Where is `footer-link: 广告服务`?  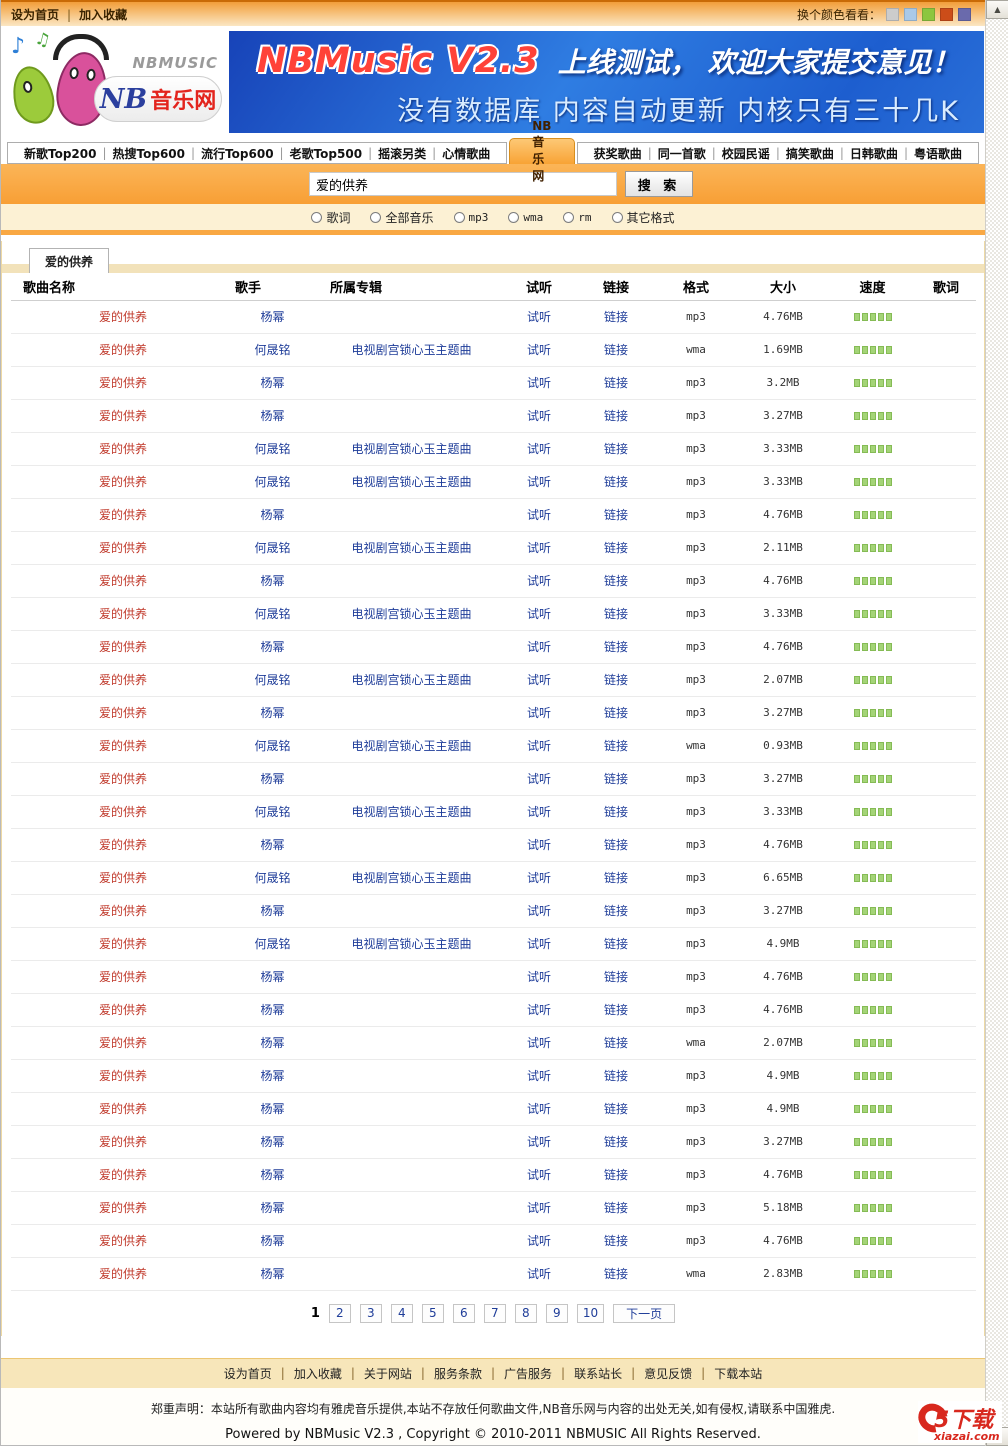 footer-link: 广告服务 is located at coordinates (528, 1373).